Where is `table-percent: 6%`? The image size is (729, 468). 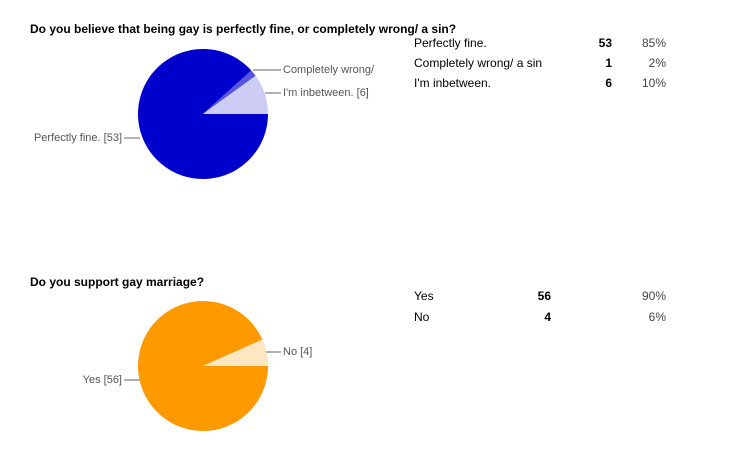 table-percent: 6% is located at coordinates (658, 317).